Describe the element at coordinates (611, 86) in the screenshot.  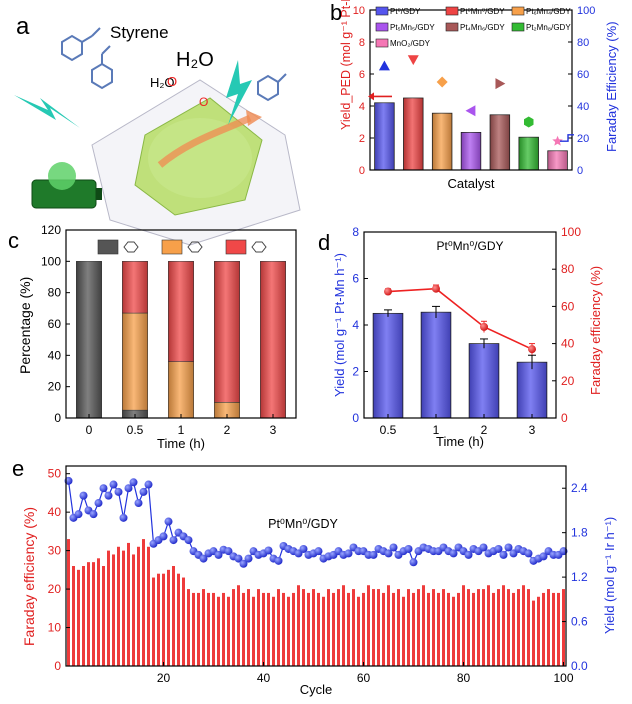
I see `y-axis-label-right: Faraday Efficiency (%)` at that location.